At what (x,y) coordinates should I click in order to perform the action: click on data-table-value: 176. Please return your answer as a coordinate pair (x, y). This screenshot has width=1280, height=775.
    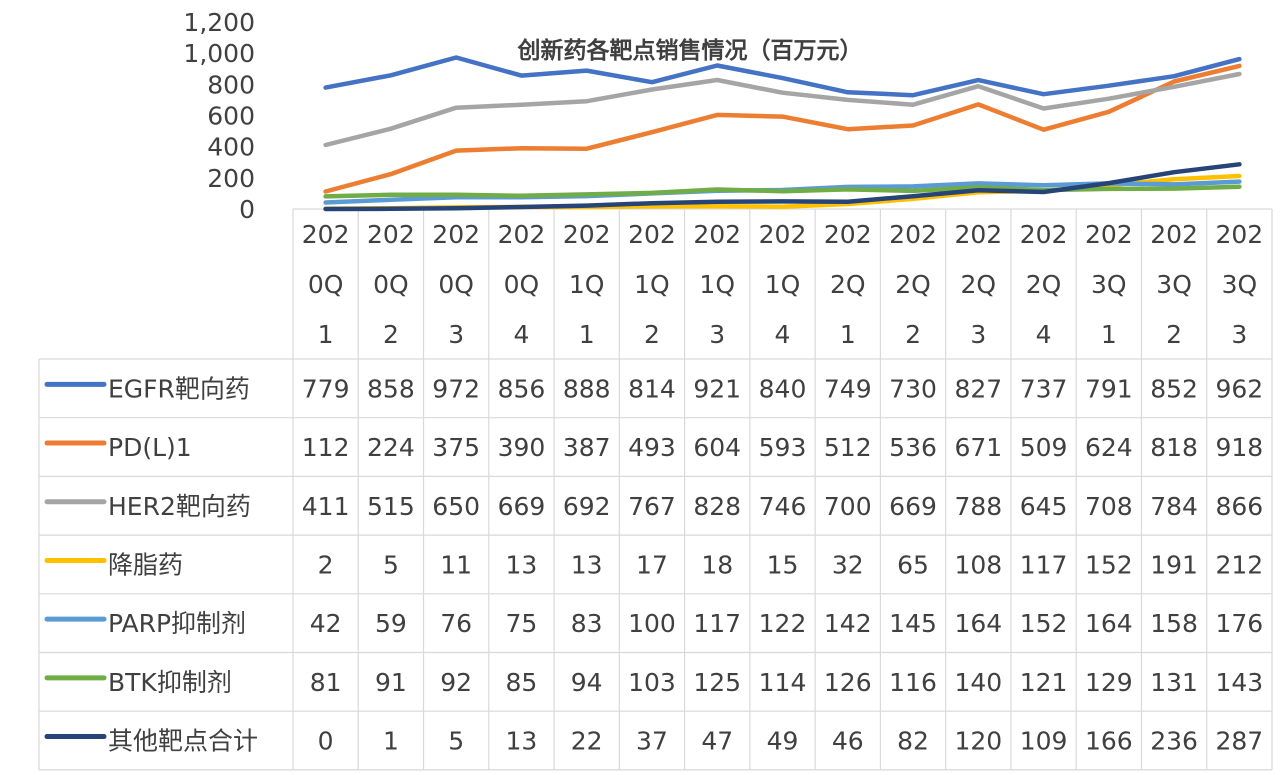
    Looking at the image, I should click on (1240, 623).